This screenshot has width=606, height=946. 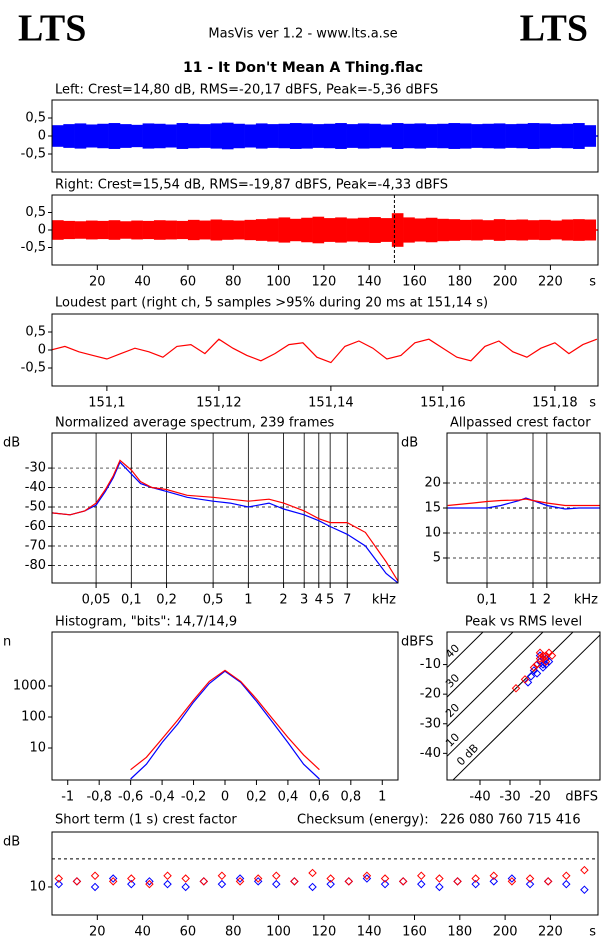 I want to click on x-unit: kHz, so click(x=384, y=600).